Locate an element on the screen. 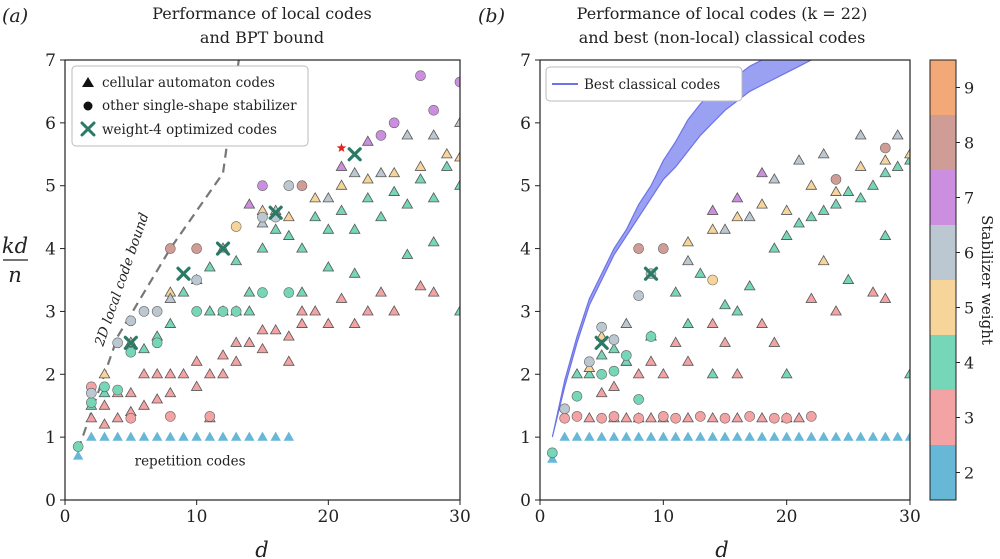  x-tick-label-a-30: 30 is located at coordinates (460, 517).